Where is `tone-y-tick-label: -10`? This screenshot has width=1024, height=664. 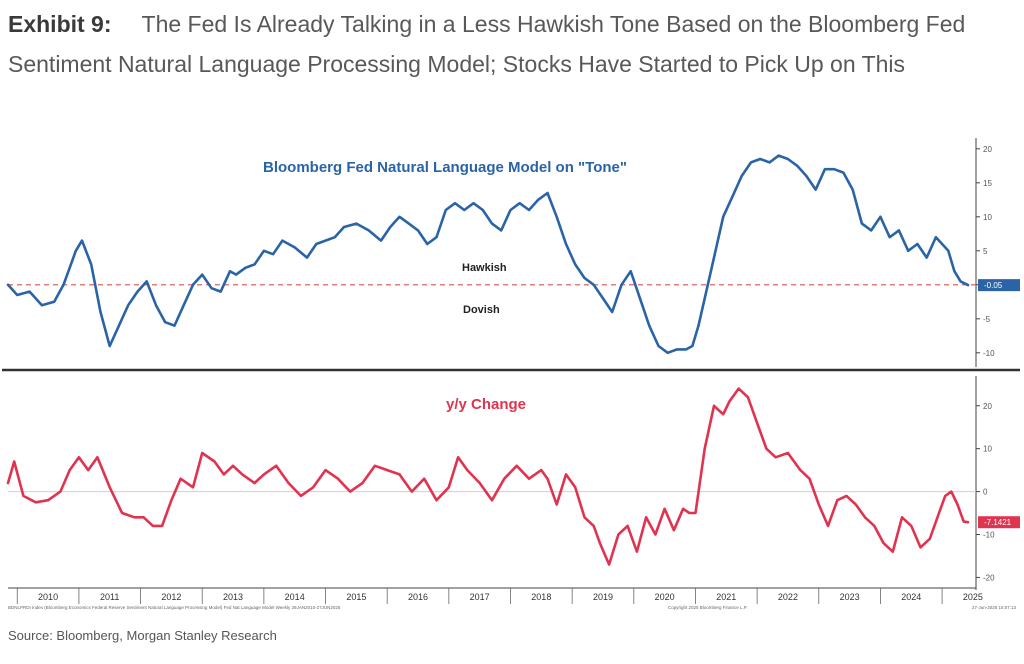 tone-y-tick-label: -10 is located at coordinates (989, 353).